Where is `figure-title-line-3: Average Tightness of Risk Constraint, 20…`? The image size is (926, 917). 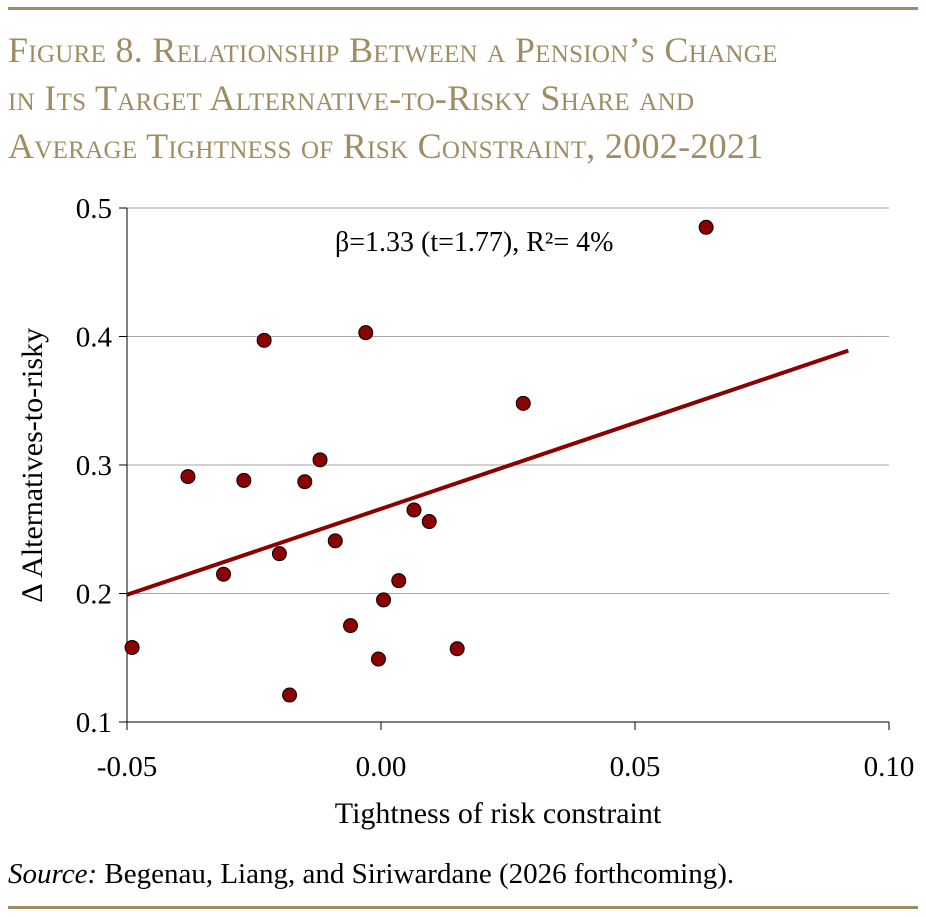 figure-title-line-3: Average Tightness of Risk Constraint, 20… is located at coordinates (386, 146).